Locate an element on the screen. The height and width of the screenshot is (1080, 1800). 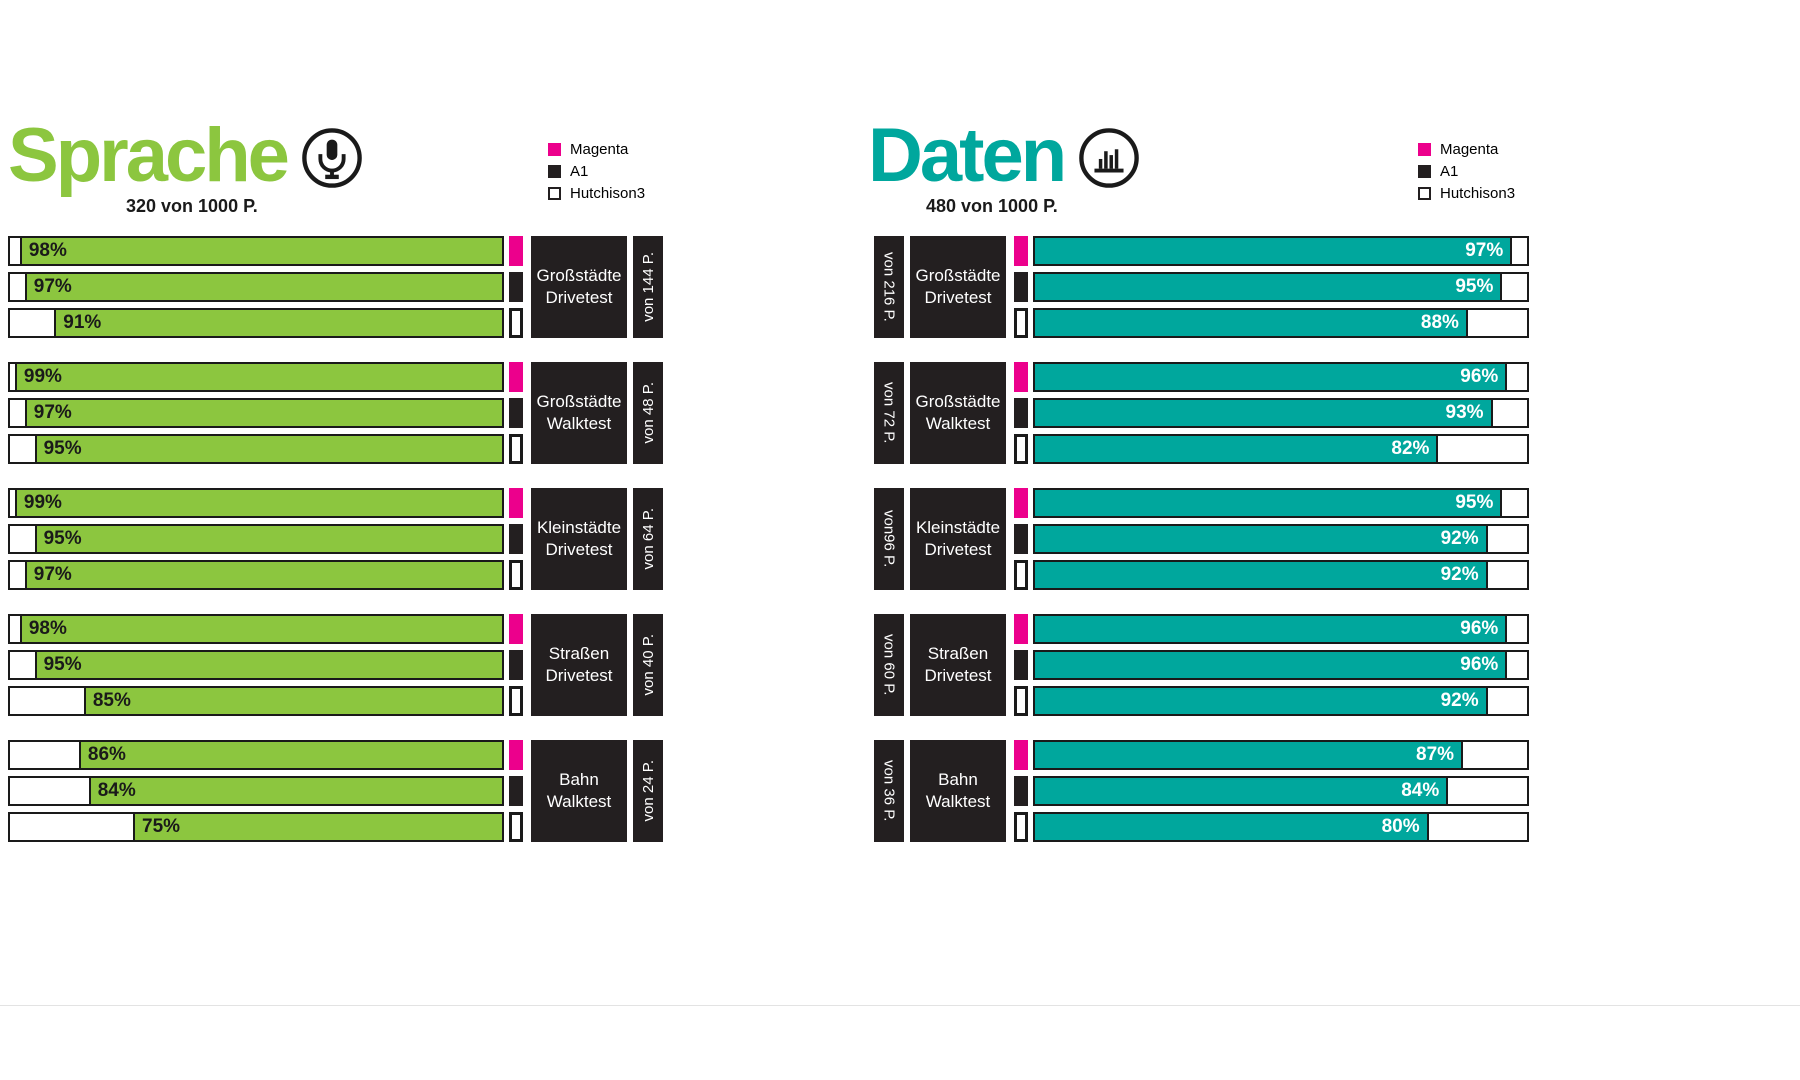
group-points-block: von 144 P. is located at coordinates (648, 287).